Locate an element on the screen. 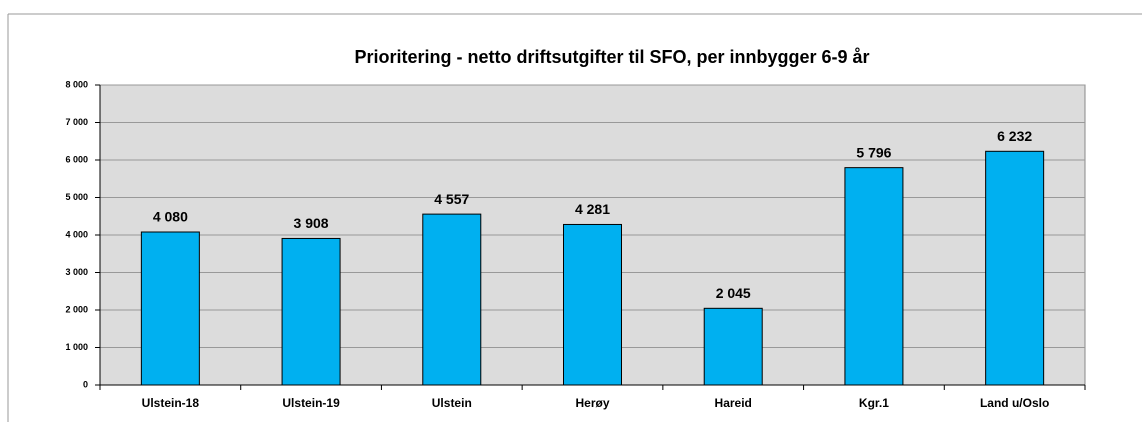 This screenshot has width=1142, height=422. y-tick-label: 0 is located at coordinates (85, 384).